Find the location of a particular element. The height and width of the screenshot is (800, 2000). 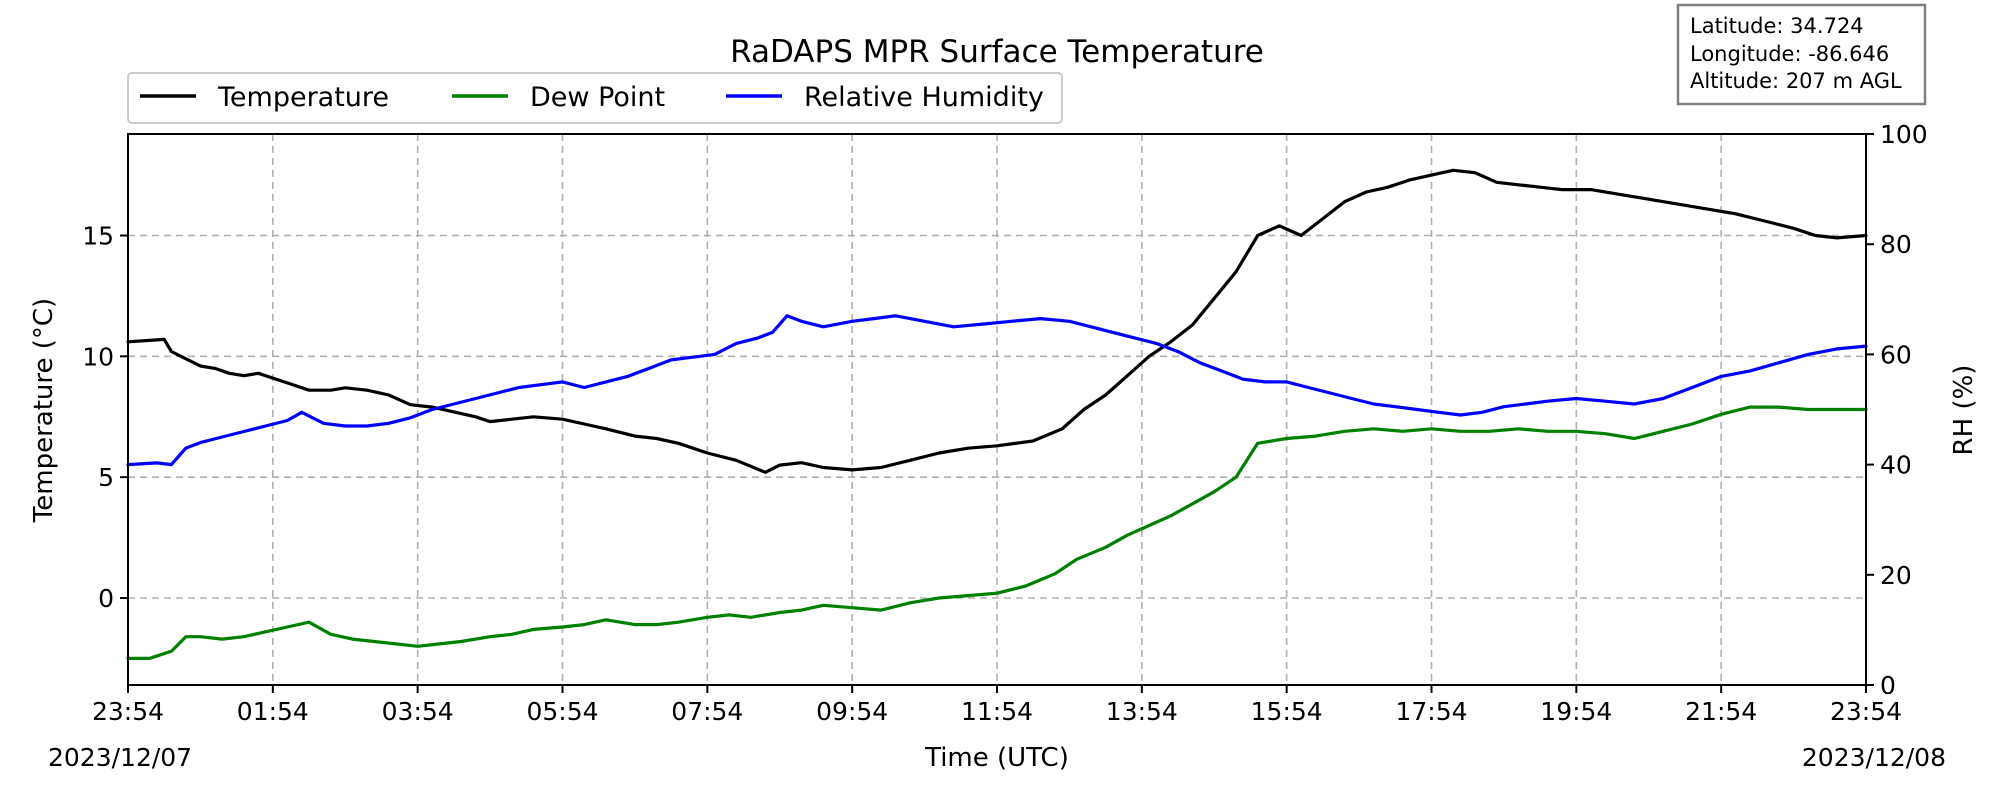

x-tick-label: 09:54 is located at coordinates (852, 711).